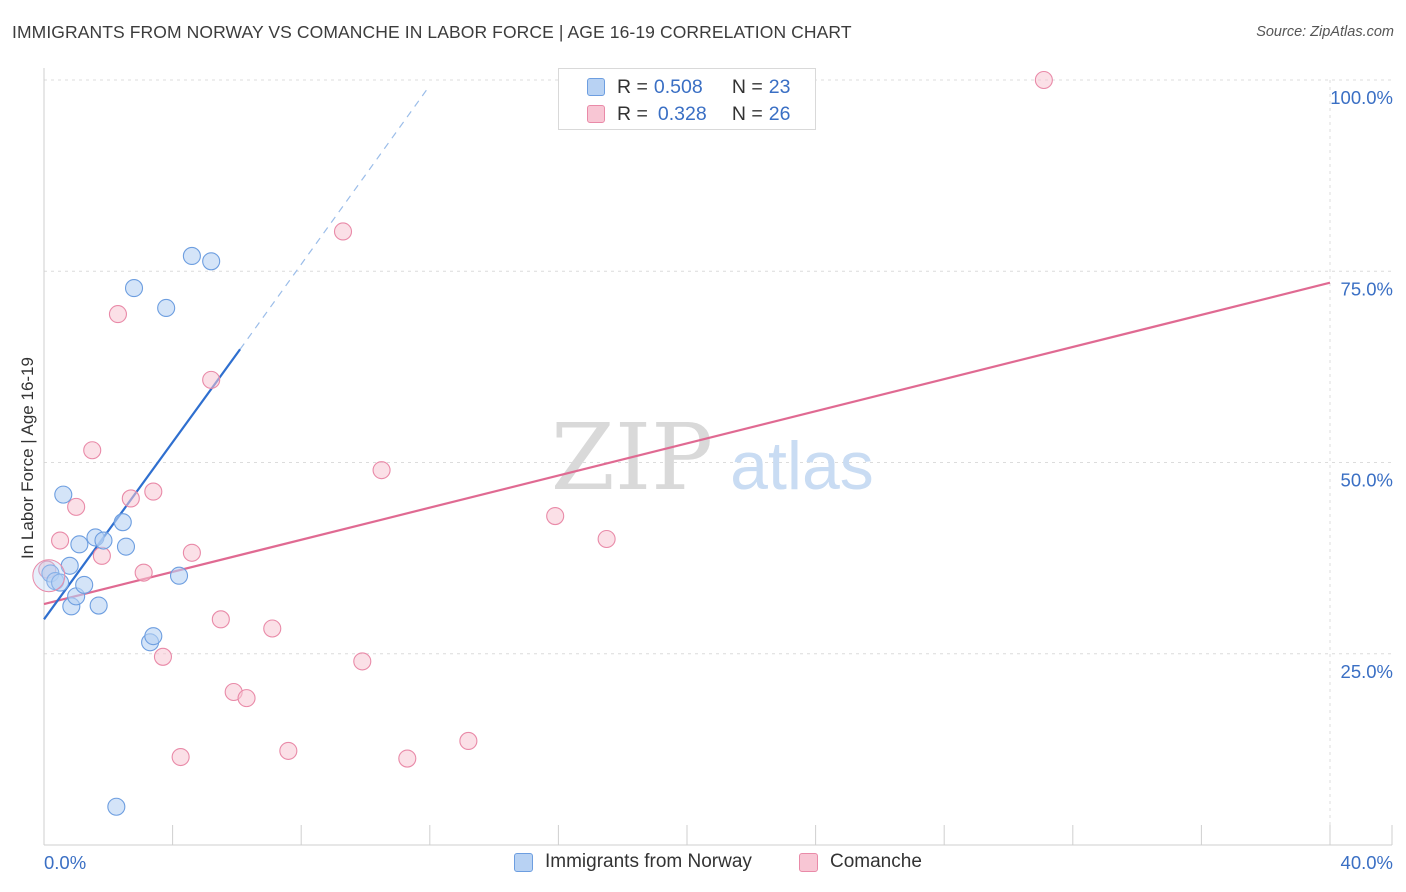 The height and width of the screenshot is (892, 1406). I want to click on watermark: ZIP atlas, so click(712, 457).